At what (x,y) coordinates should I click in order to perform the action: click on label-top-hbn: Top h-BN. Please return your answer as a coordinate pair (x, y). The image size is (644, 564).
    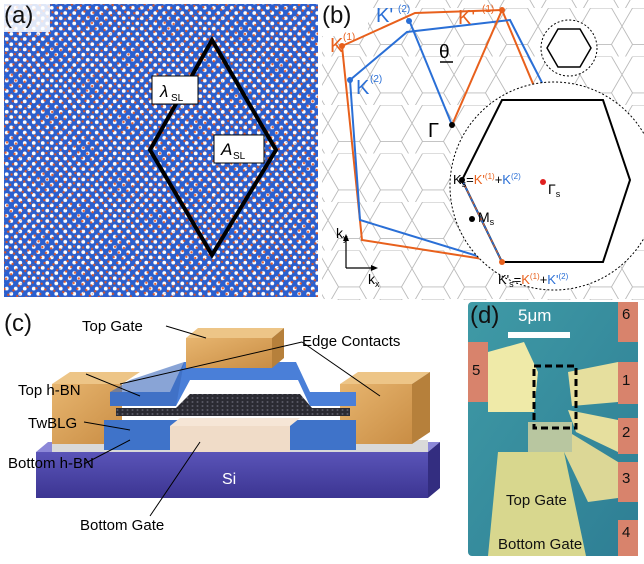
    Looking at the image, I should click on (49, 390).